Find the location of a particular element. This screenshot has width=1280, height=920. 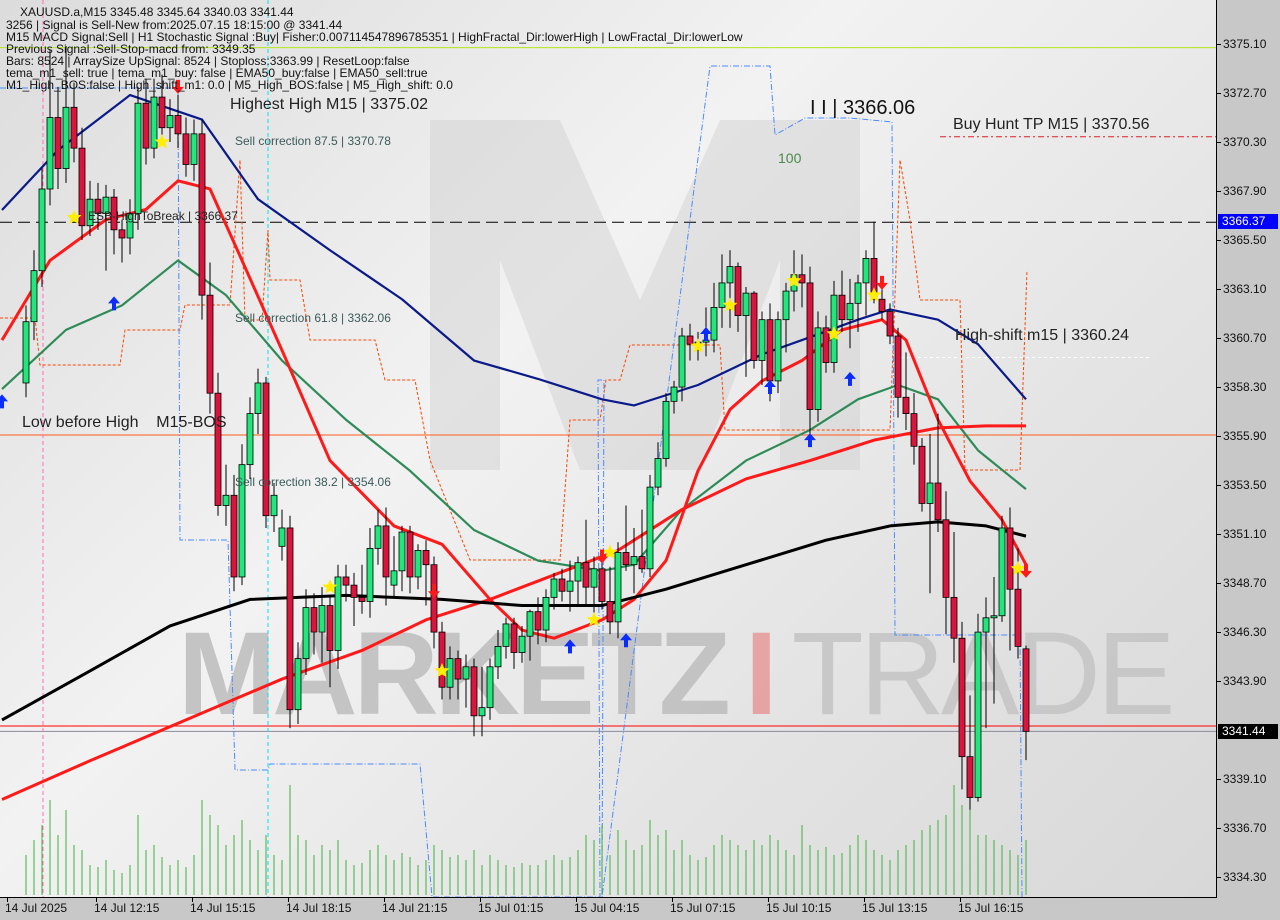

watermark-logo: MARKETZ I TRADE is located at coordinates (677, 674).